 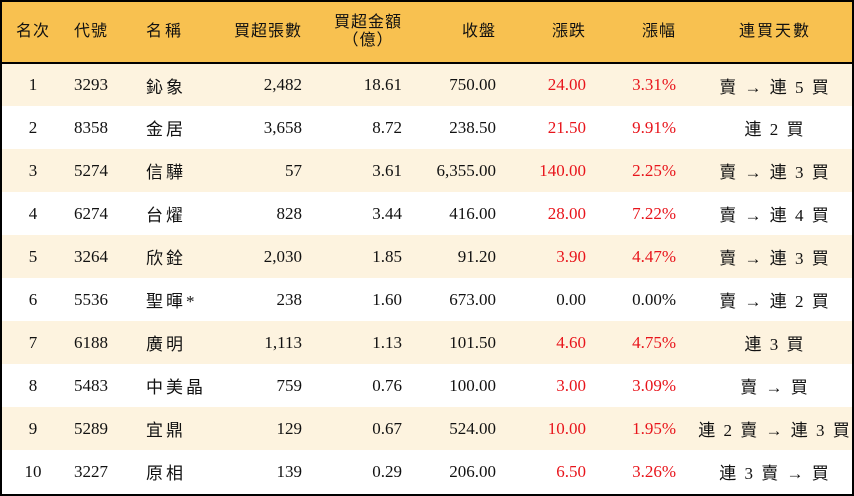 I want to click on table-header: 名次 代號 名稱 買超張數 買超金額 （億） 收盤 漲跌 漲幅 連買天數, so click(x=427, y=33).